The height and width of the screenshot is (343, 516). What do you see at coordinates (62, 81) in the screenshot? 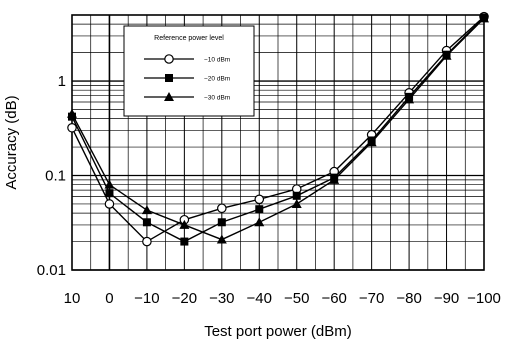
I see `y-tick-label: 1` at bounding box center [62, 81].